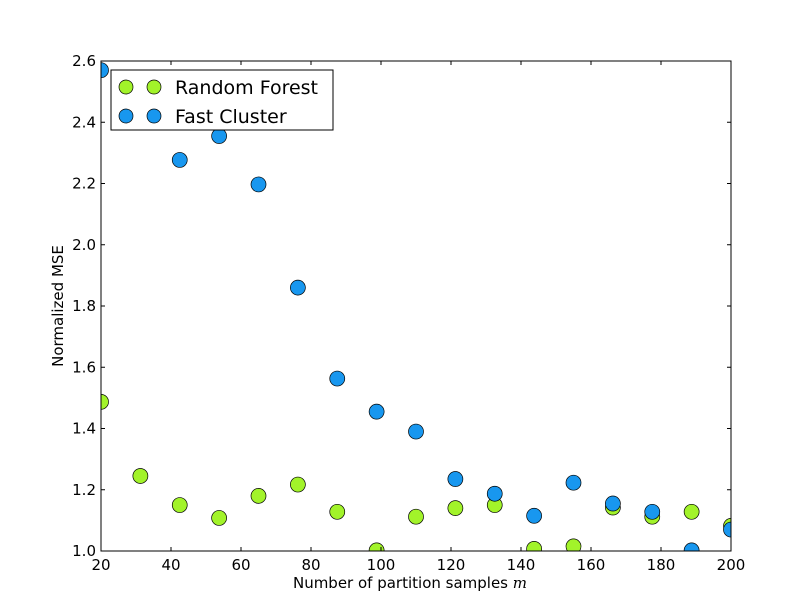 This screenshot has width=812, height=612. What do you see at coordinates (240, 565) in the screenshot?
I see `x-tick-label: 60` at bounding box center [240, 565].